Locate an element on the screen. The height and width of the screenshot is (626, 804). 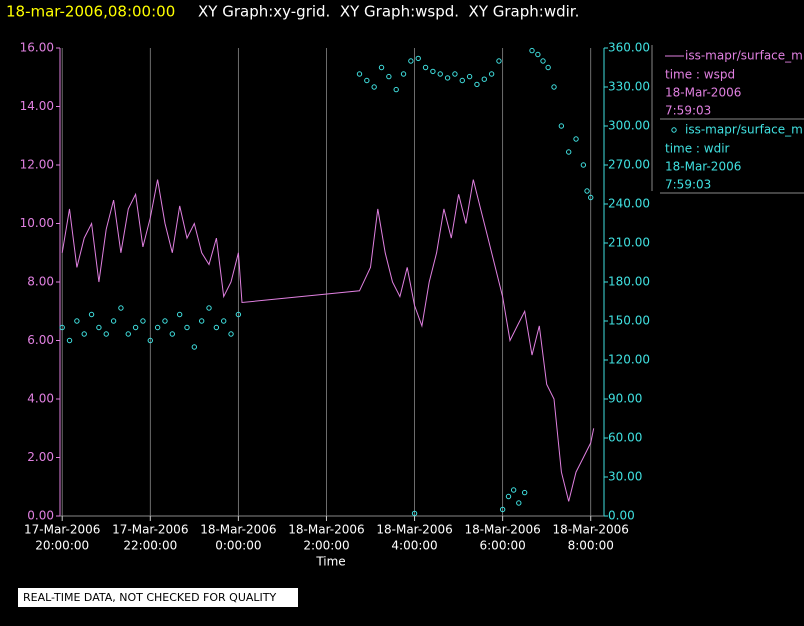
y-tick-label: 14.00 is located at coordinates (37, 106).